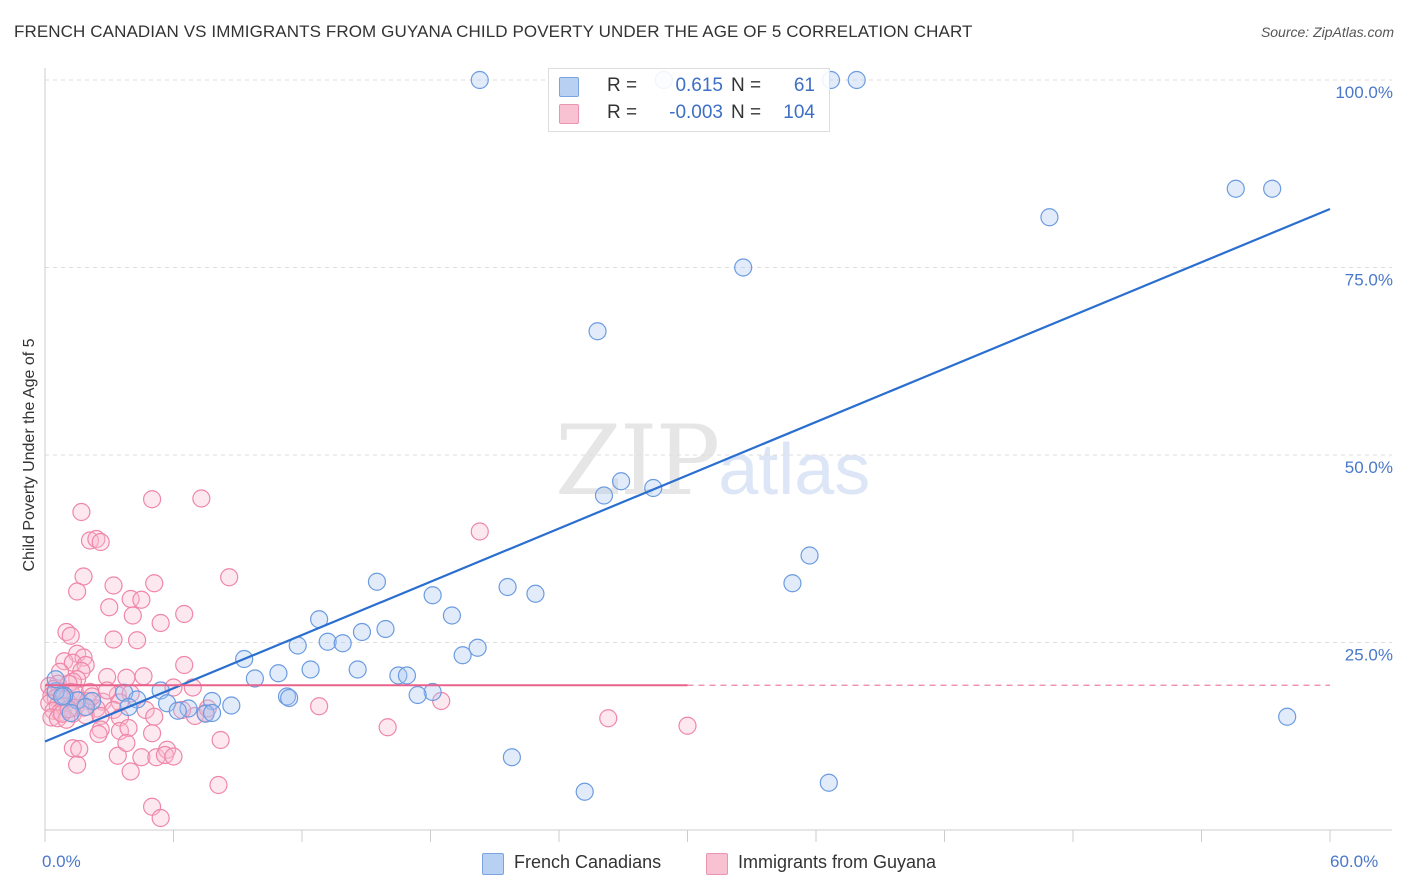 The image size is (1406, 892). What do you see at coordinates (569, 114) in the screenshot?
I see `pink-swatch` at bounding box center [569, 114].